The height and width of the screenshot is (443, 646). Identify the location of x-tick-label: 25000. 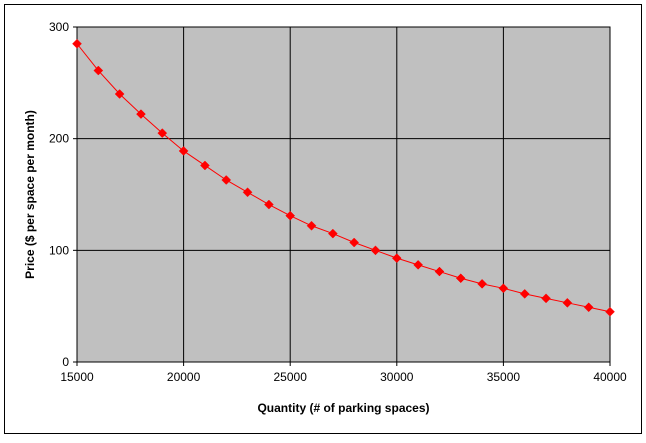
(291, 377).